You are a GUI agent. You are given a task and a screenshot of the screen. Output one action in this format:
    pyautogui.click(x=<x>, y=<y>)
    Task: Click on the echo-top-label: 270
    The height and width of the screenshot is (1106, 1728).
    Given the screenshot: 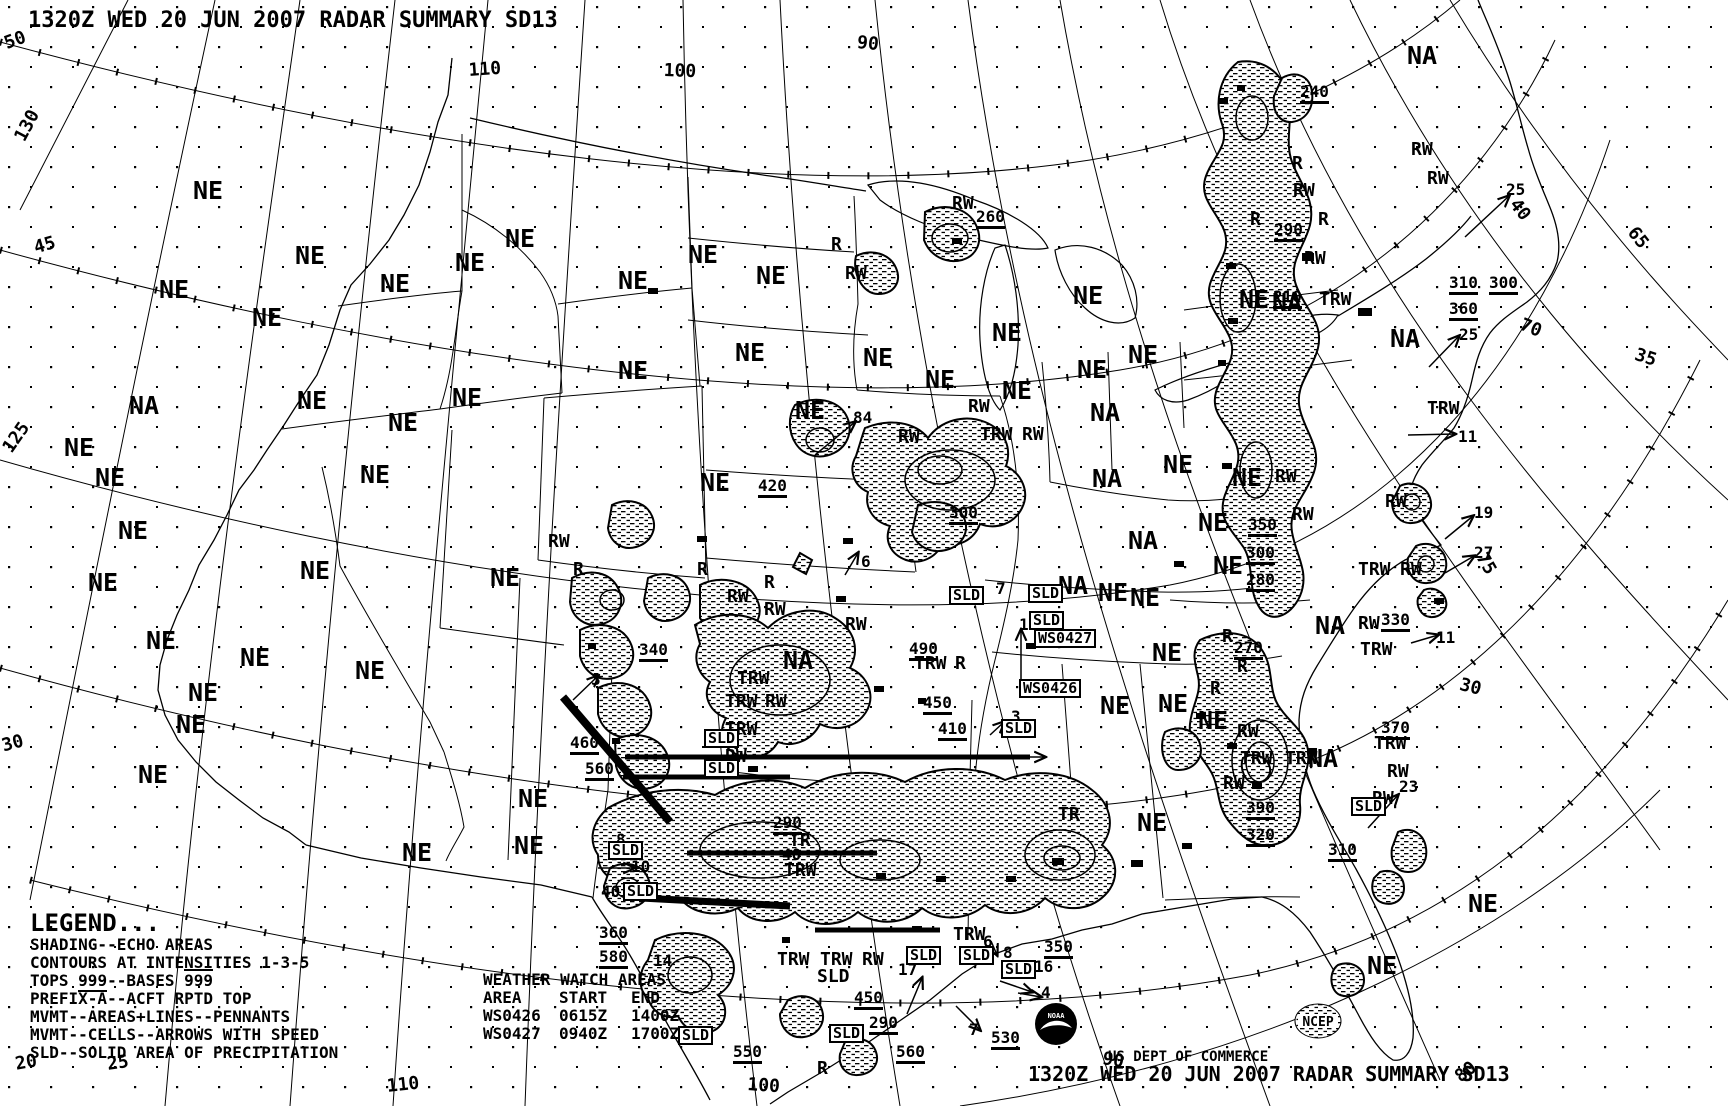 What is the action you would take?
    pyautogui.click(x=1248, y=650)
    